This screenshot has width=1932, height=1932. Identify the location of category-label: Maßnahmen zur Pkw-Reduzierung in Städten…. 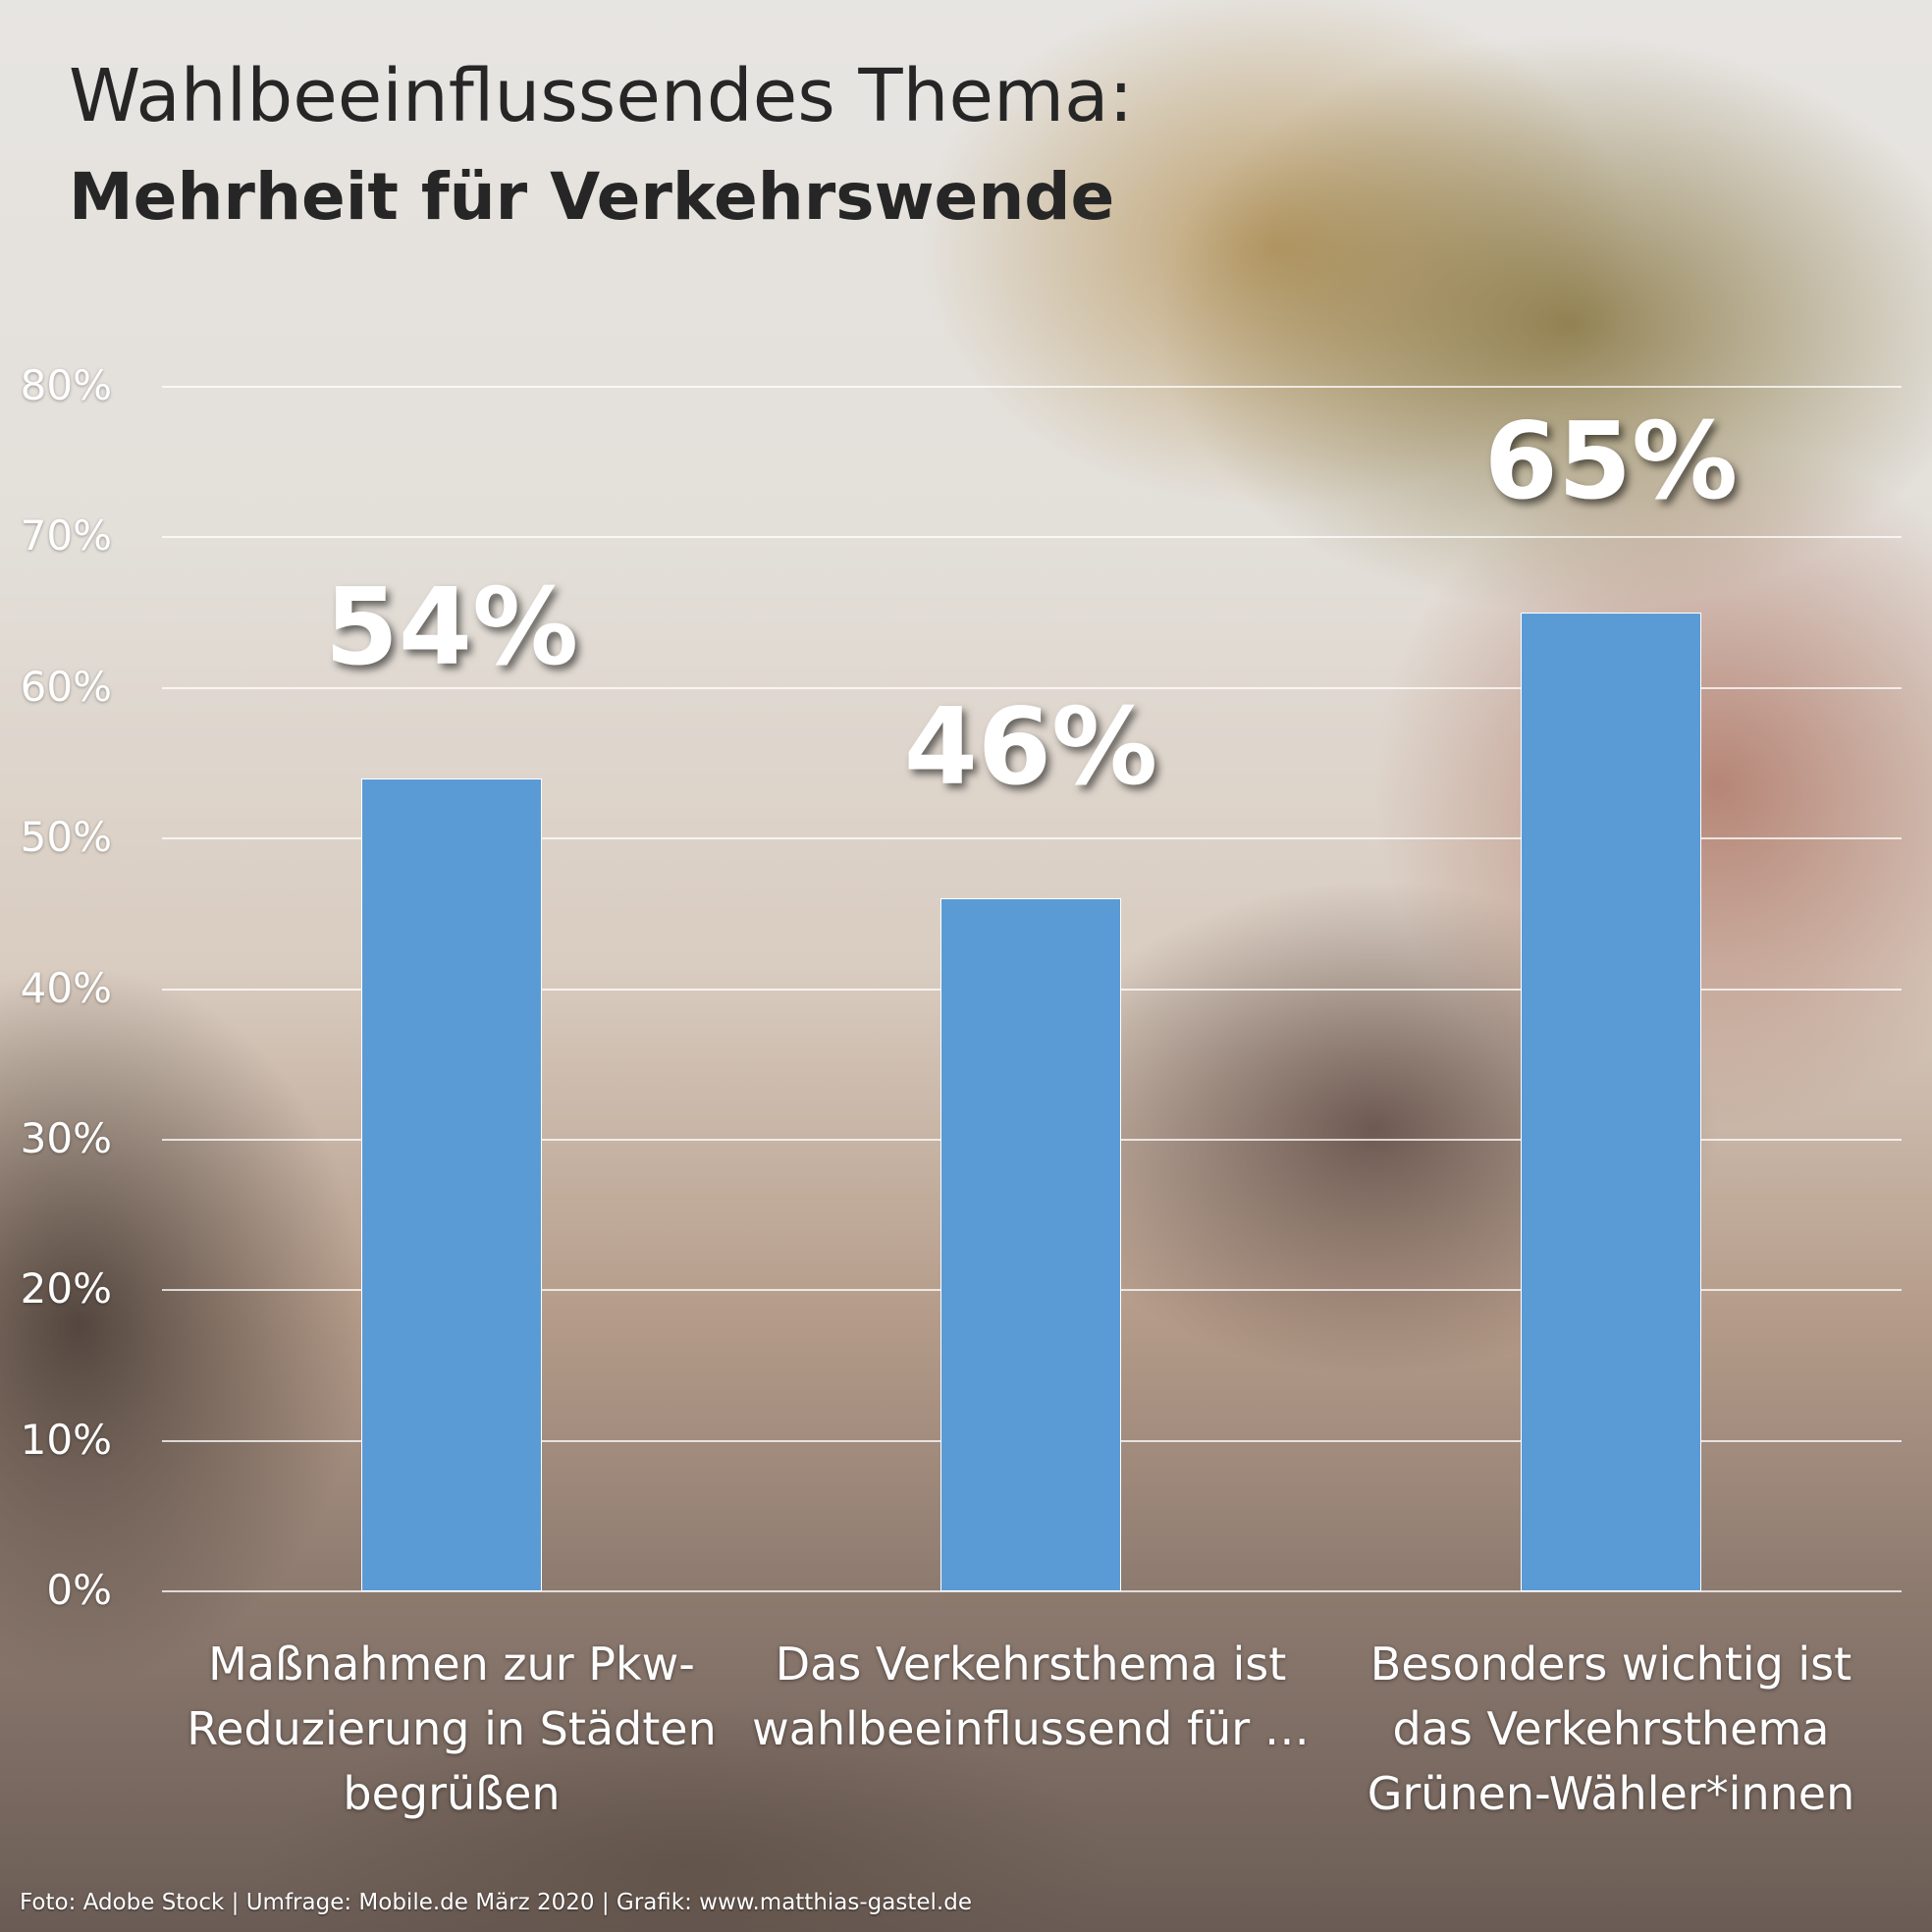
(452, 1728).